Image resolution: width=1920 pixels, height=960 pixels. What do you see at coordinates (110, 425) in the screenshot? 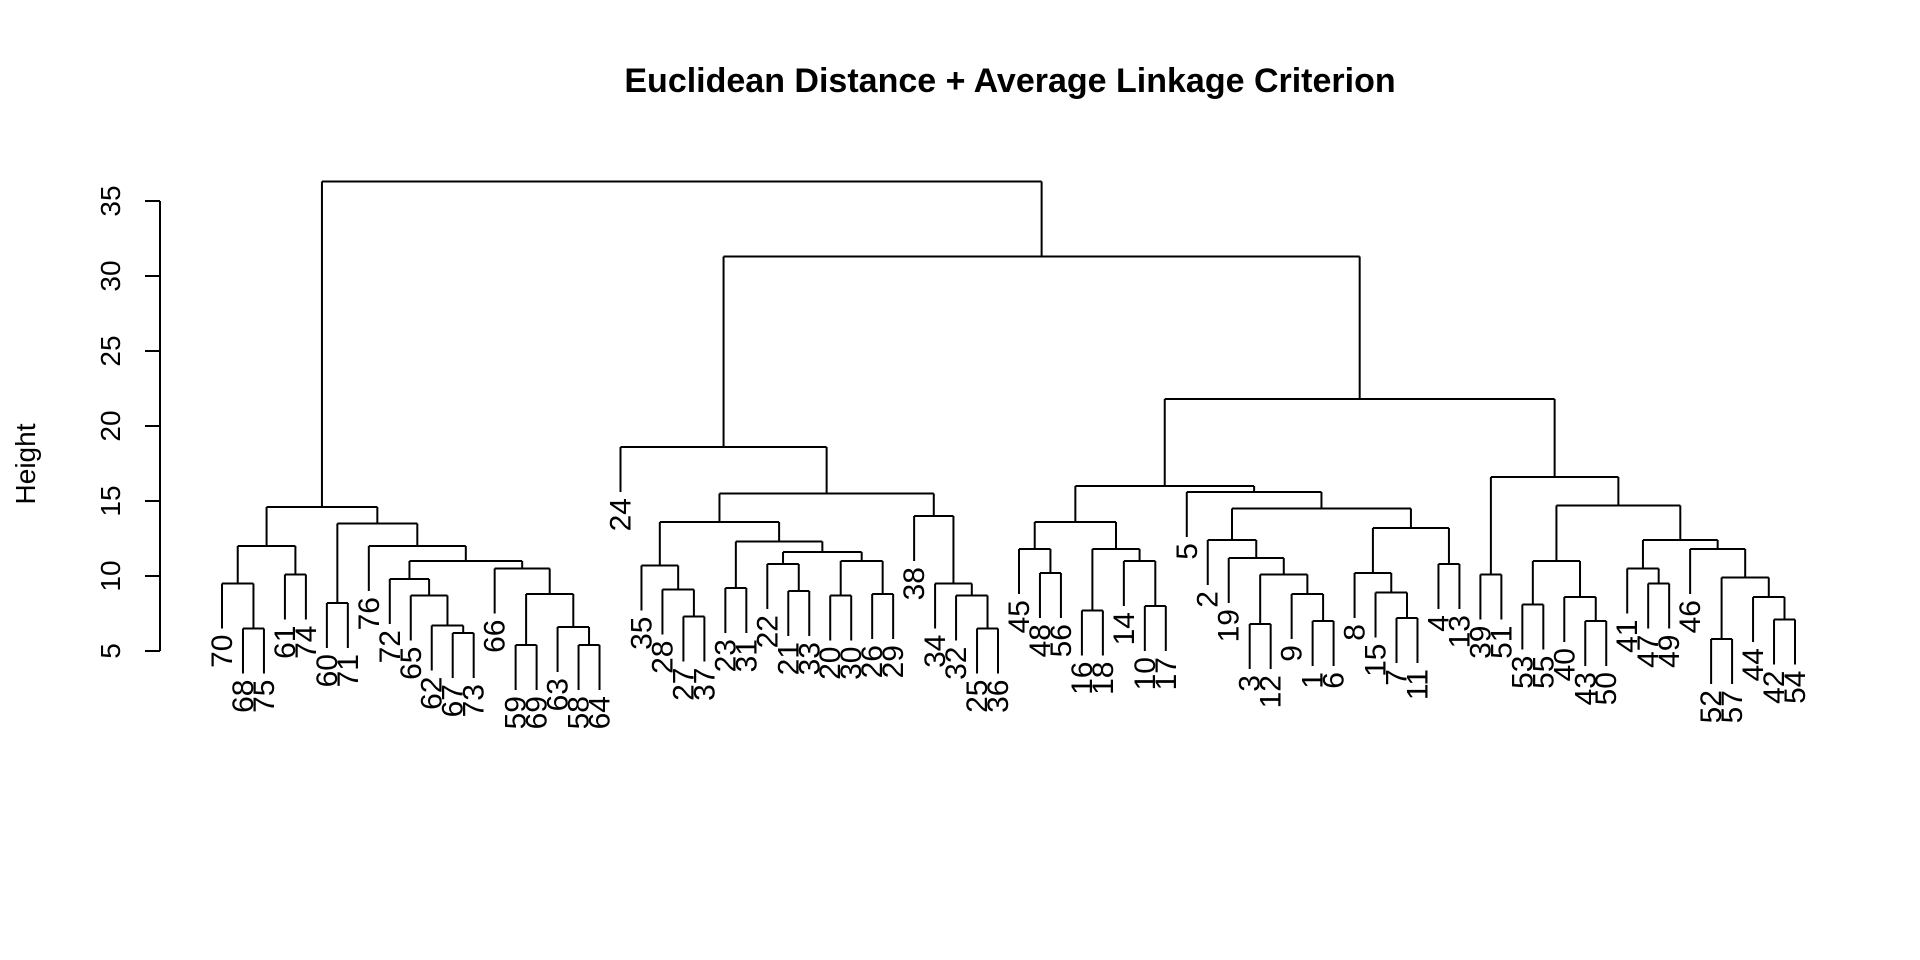
I see `y-tick-label-20: 20` at bounding box center [110, 425].